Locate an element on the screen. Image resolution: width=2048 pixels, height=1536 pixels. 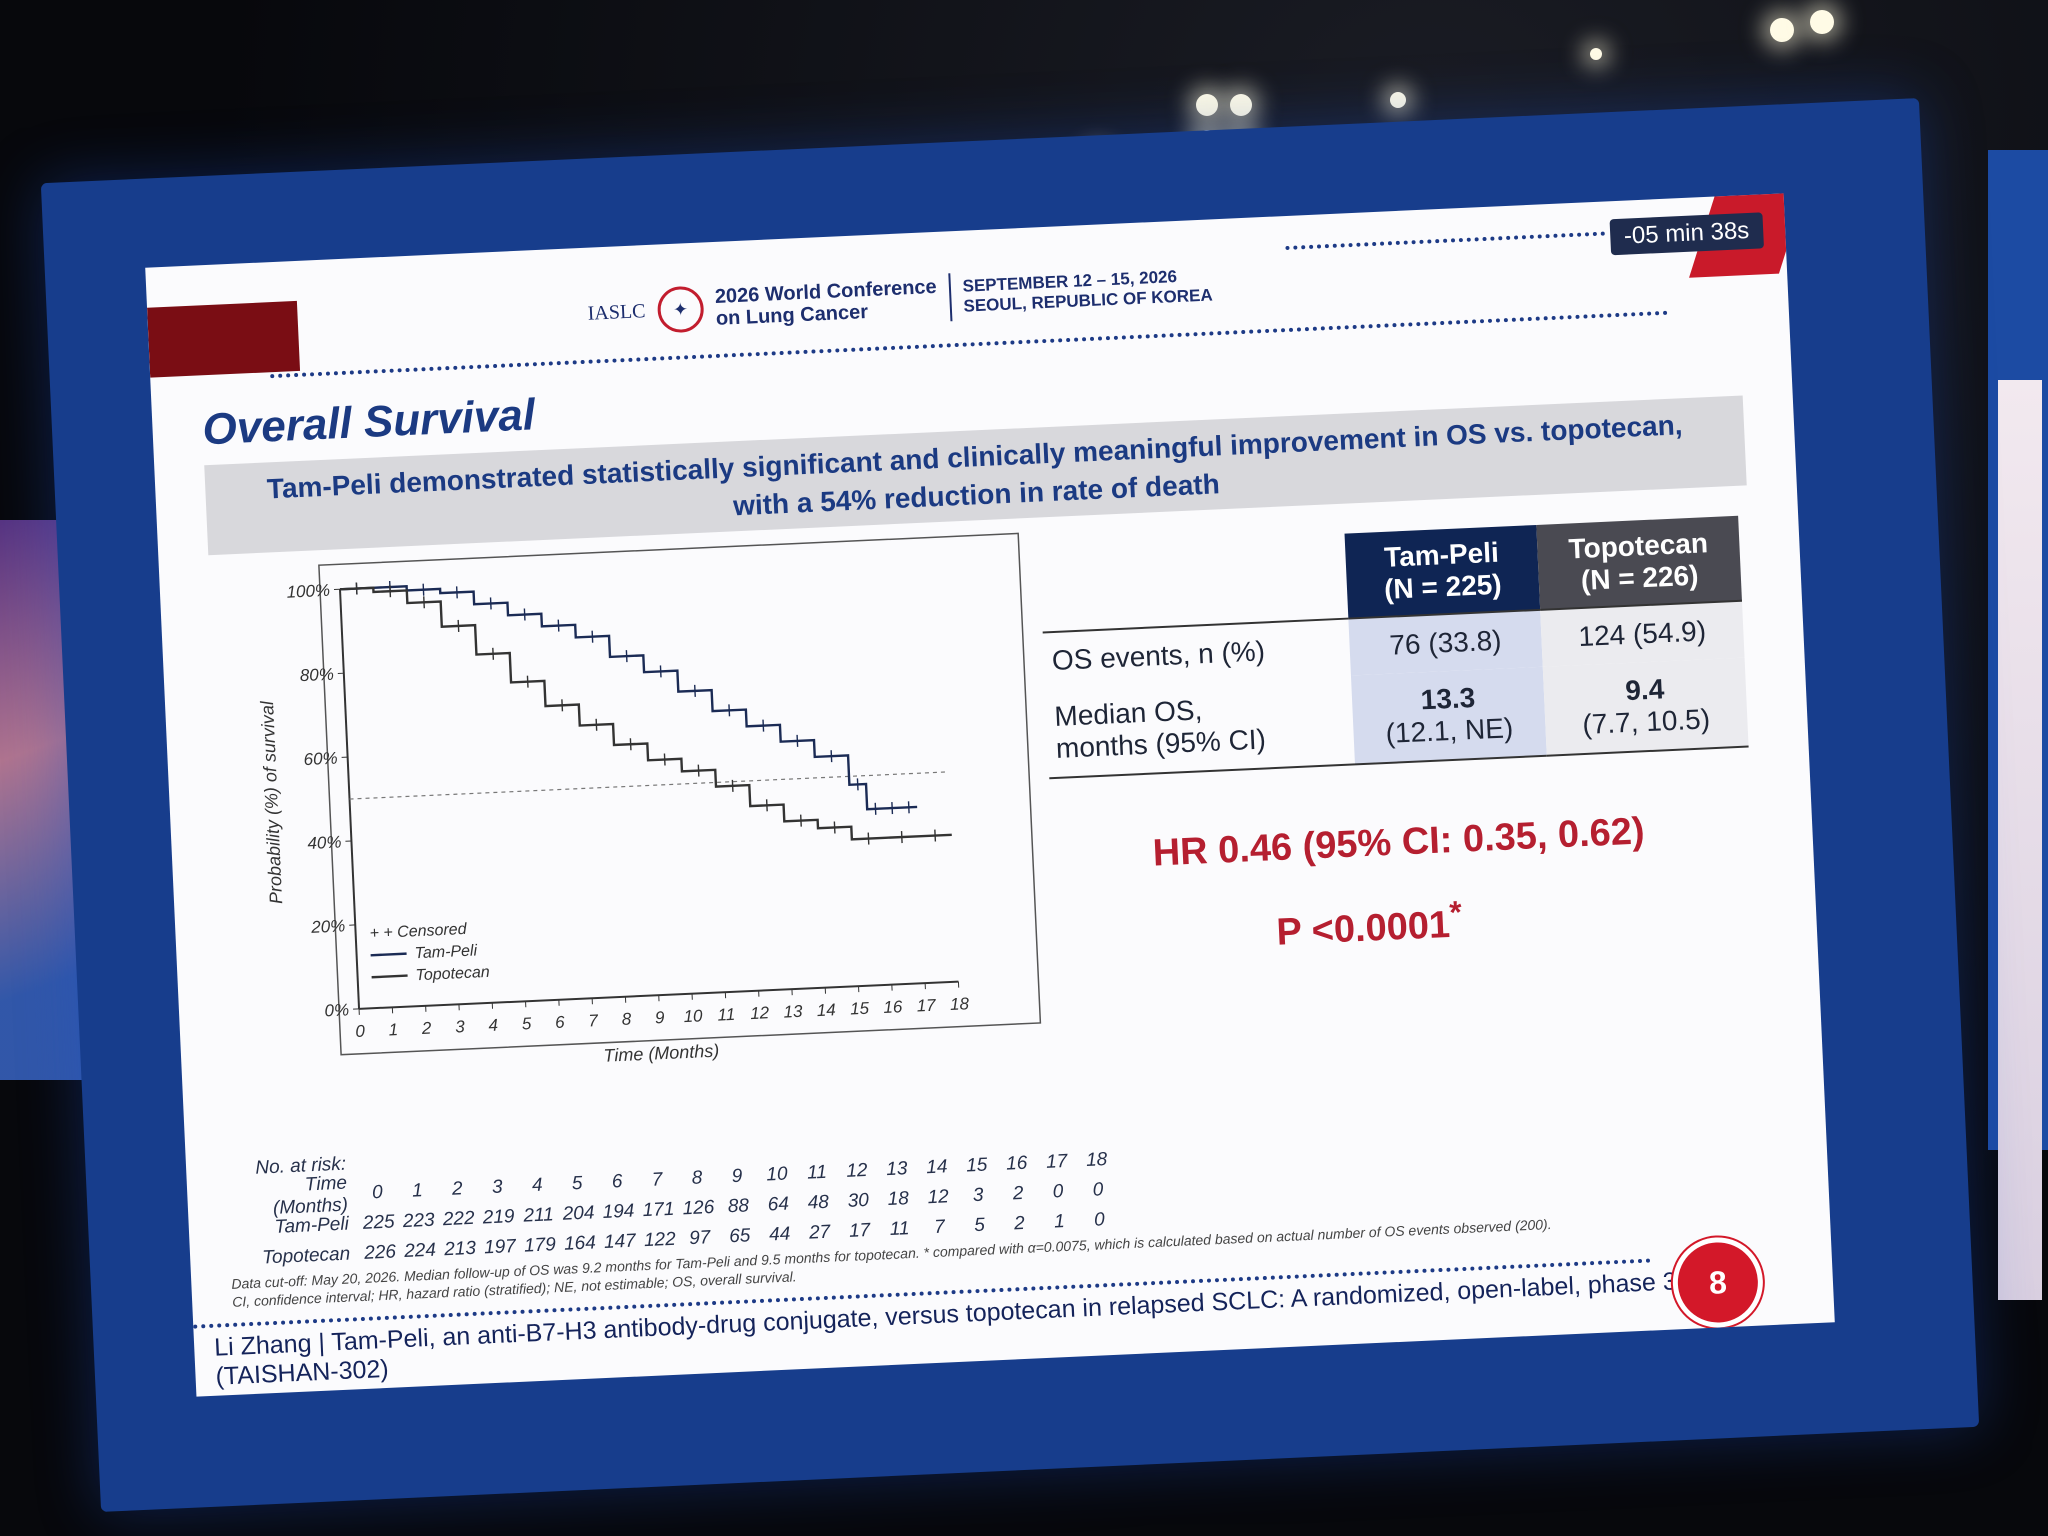
header-divider is located at coordinates (950, 297).